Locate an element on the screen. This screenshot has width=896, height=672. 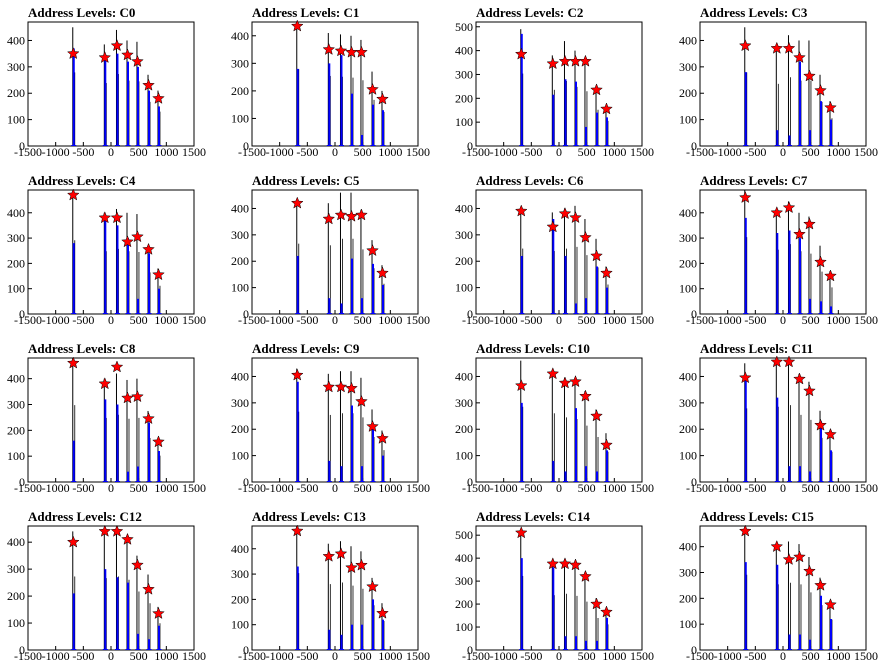
y-tick-label: 500 is located at coordinates (464, 535).